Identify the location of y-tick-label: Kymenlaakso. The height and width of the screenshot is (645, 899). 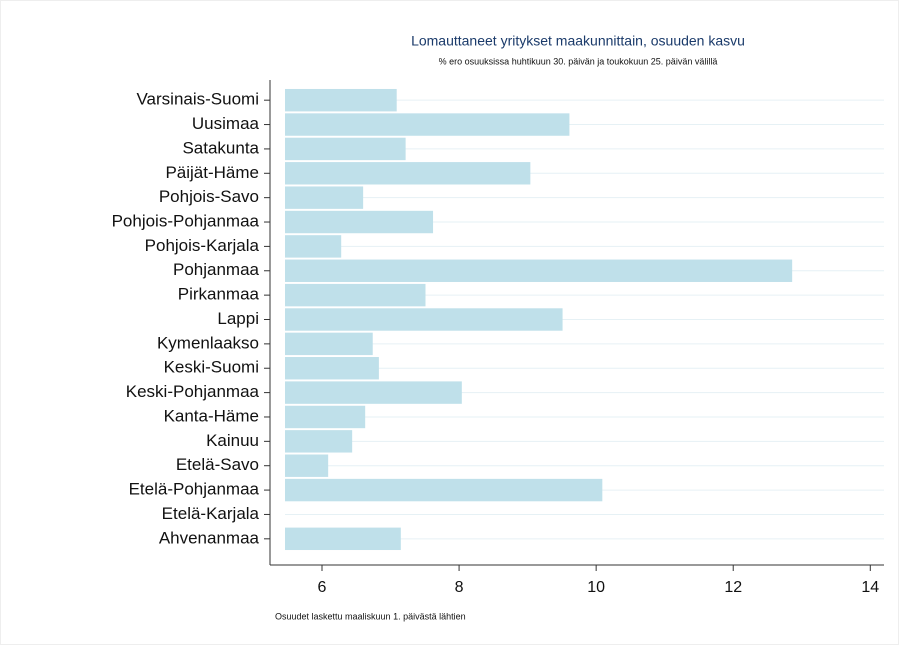
(208, 342).